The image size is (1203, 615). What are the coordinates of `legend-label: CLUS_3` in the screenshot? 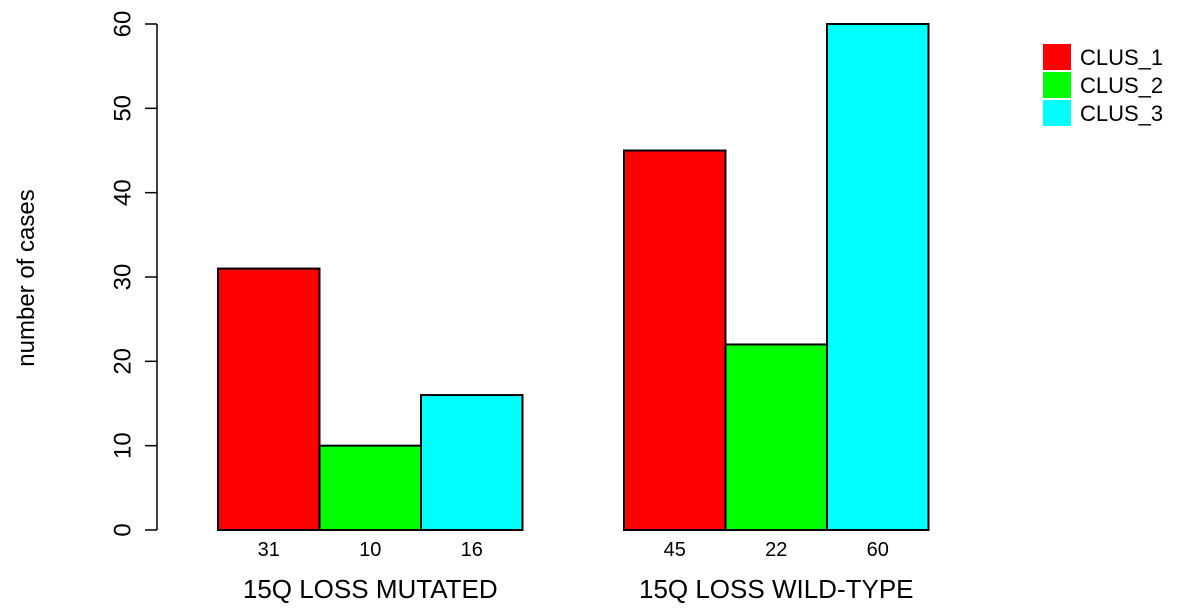 It's located at (1121, 113).